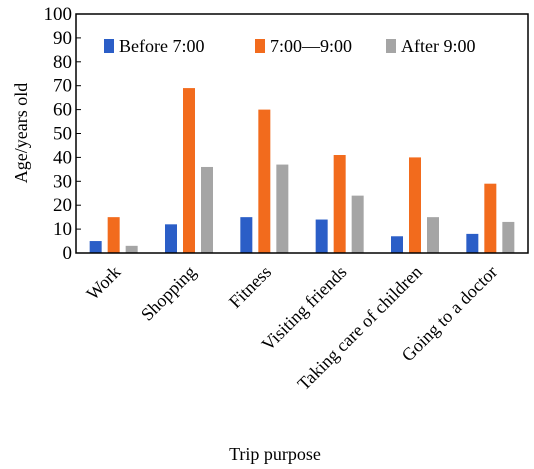  Describe the element at coordinates (62, 134) in the screenshot. I see `y-tick-label: 50` at that location.